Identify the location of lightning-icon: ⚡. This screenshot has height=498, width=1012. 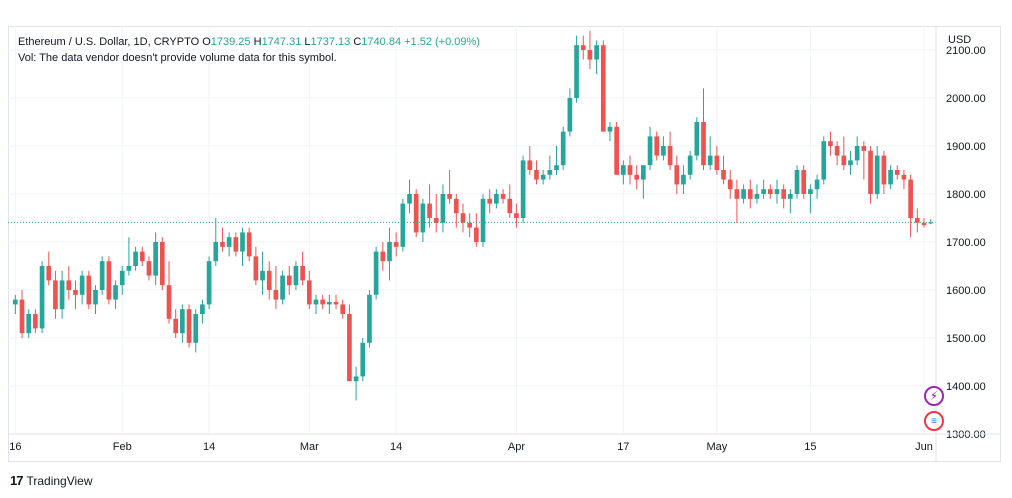
(934, 396).